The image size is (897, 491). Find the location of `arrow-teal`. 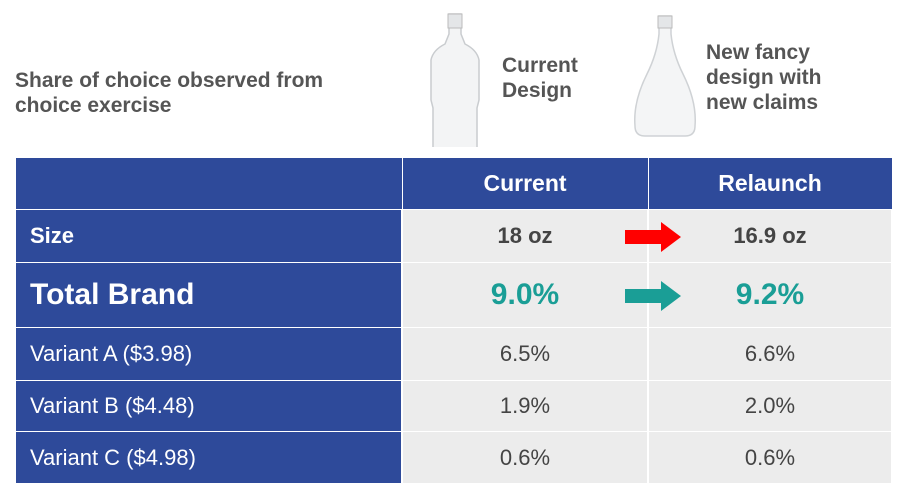

arrow-teal is located at coordinates (653, 296).